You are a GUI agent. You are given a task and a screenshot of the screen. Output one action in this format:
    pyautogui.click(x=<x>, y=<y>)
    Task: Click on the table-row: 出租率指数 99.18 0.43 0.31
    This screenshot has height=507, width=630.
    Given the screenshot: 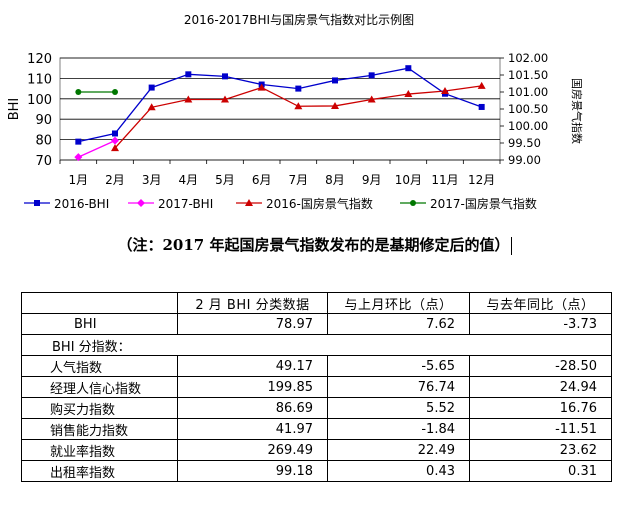 What is the action you would take?
    pyautogui.click(x=316, y=471)
    